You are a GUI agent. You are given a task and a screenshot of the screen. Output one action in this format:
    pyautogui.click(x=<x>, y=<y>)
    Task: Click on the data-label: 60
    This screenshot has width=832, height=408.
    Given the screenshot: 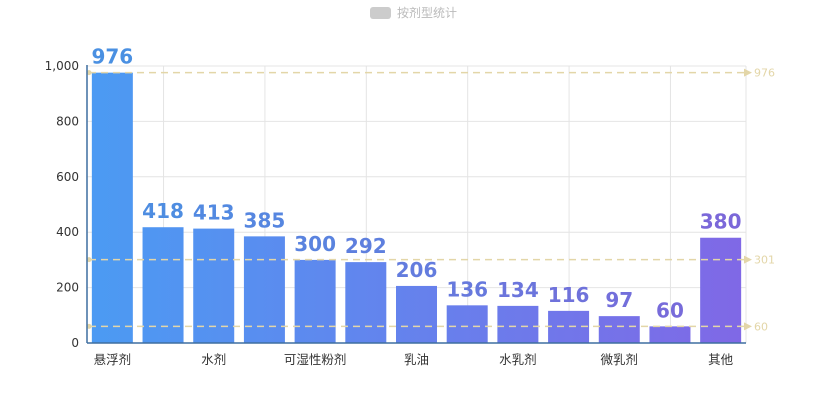 What is the action you would take?
    pyautogui.click(x=670, y=310)
    